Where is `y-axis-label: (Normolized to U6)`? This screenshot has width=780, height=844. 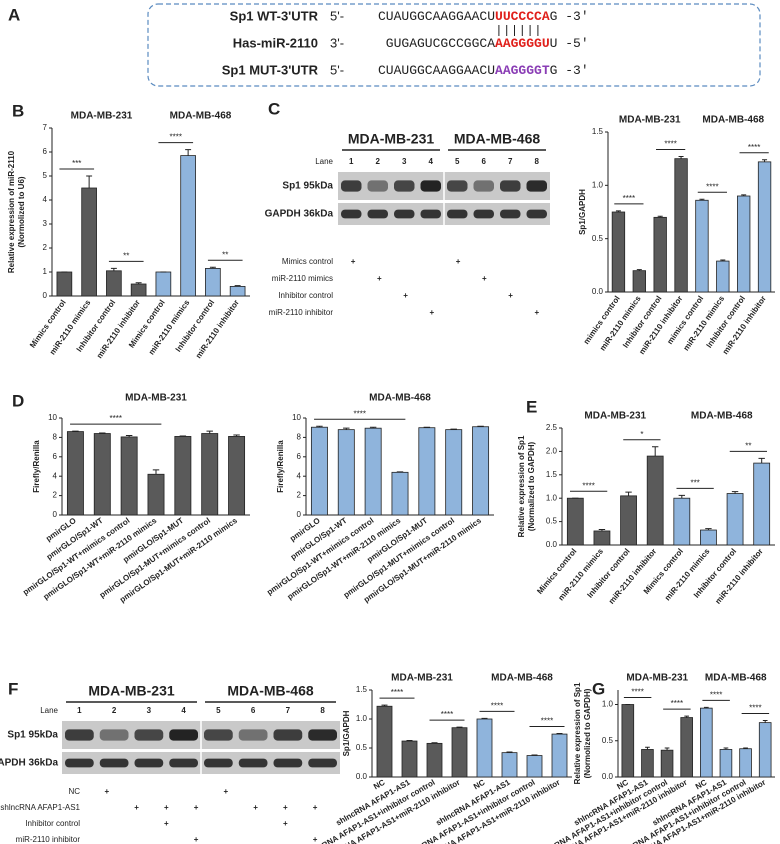
y-axis-label: (Normolized to U6) is located at coordinates (21, 211).